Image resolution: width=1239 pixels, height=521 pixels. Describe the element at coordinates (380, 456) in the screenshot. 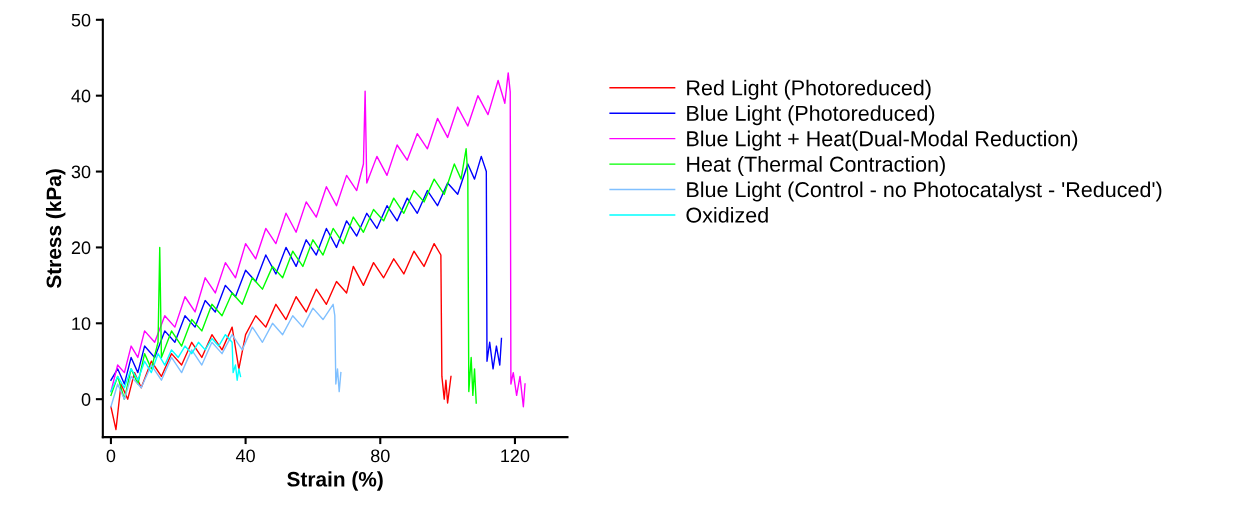

I see `x-tick-label: 80` at that location.